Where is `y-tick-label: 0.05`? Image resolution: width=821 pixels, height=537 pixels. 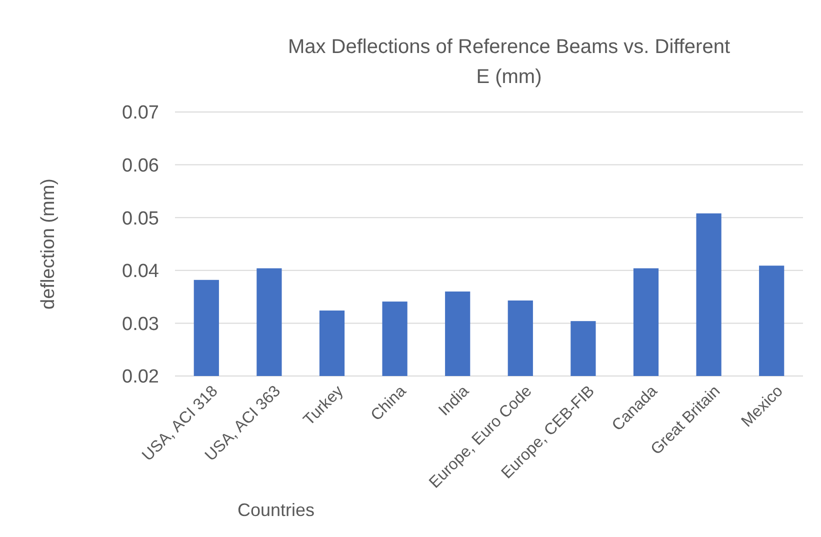 y-tick-label: 0.05 is located at coordinates (140, 219).